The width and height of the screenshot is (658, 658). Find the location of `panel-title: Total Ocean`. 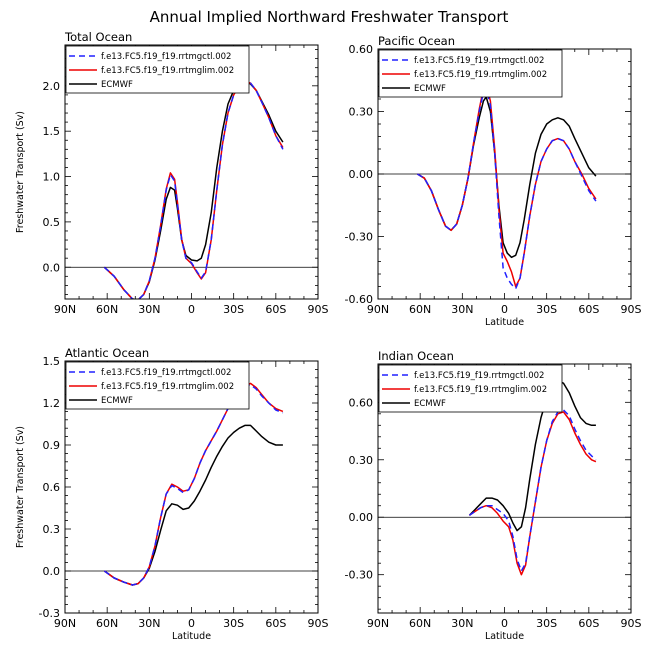

panel-title: Total Ocean is located at coordinates (98, 37).